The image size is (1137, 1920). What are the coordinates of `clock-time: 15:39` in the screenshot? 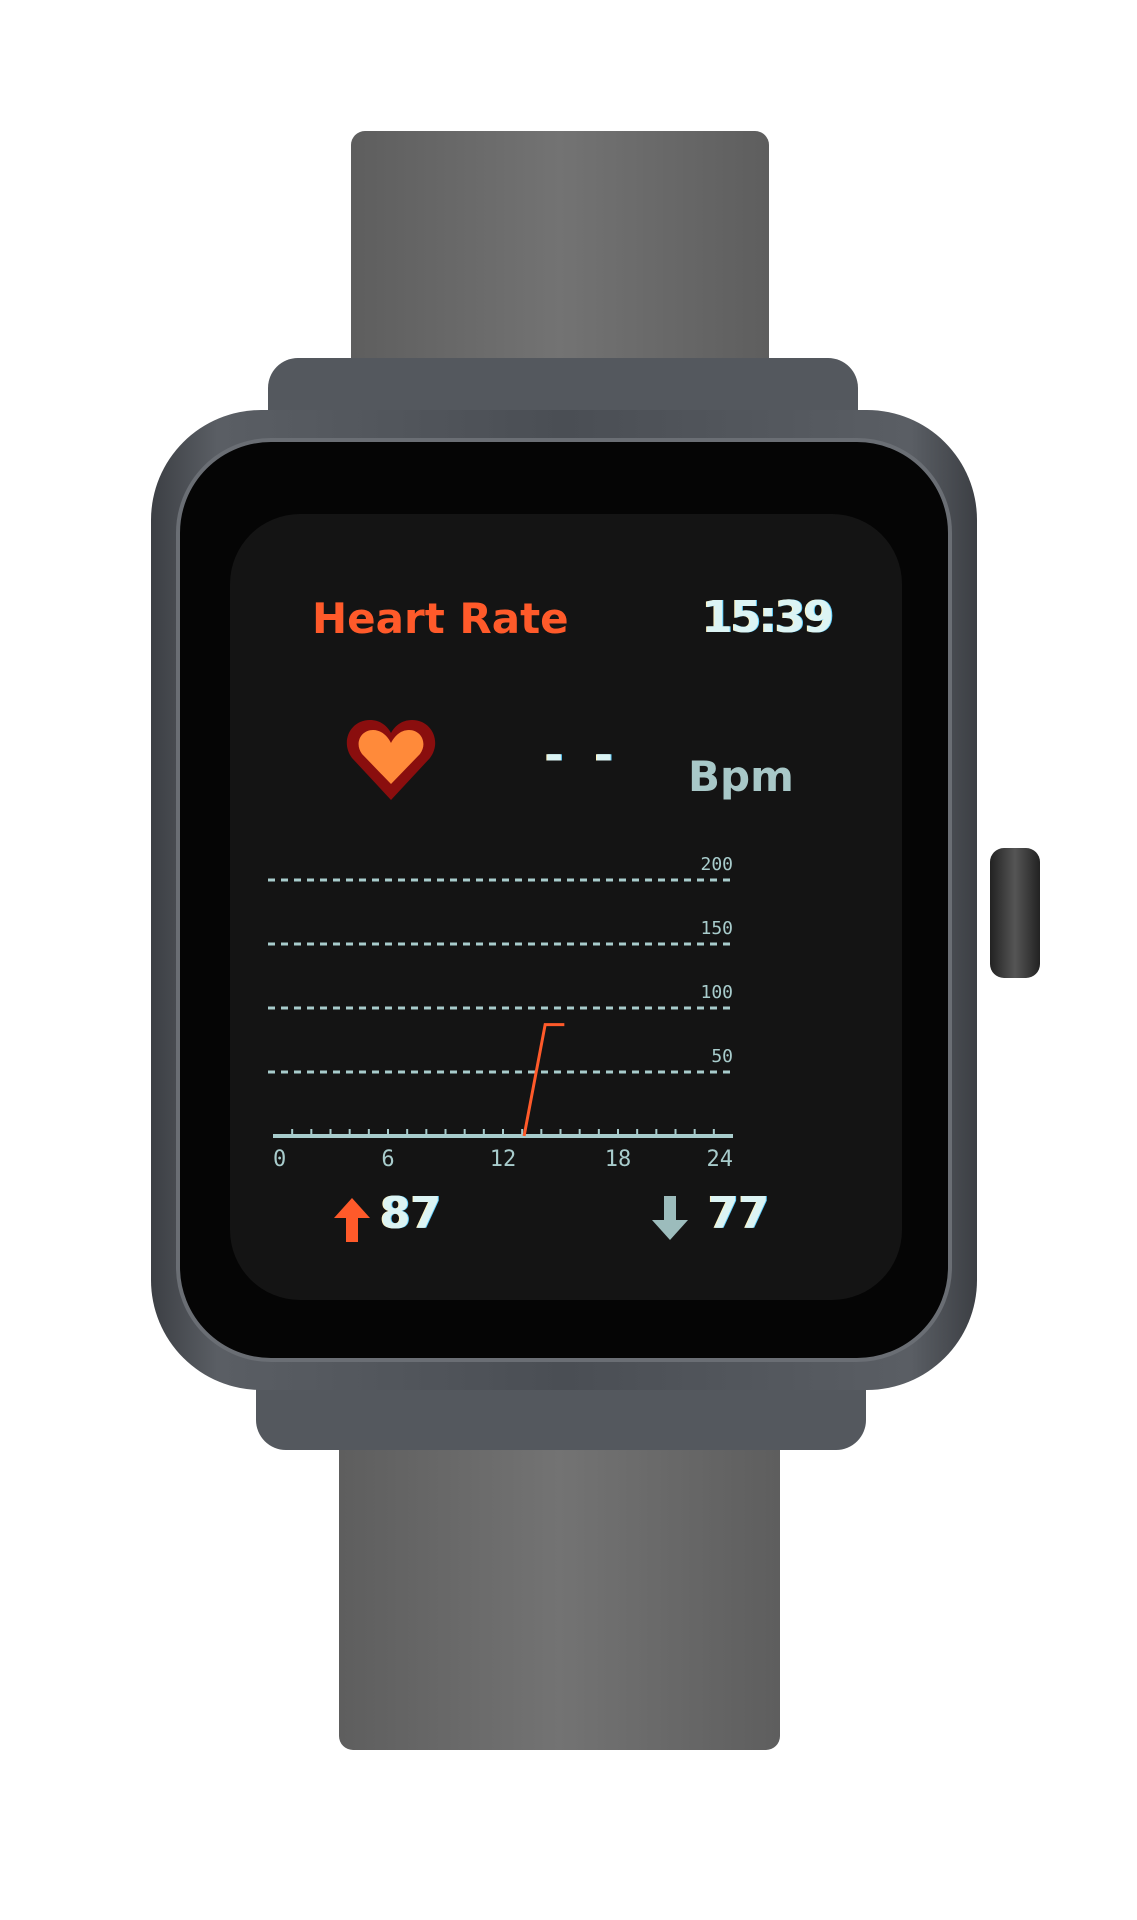 It's located at (768, 617).